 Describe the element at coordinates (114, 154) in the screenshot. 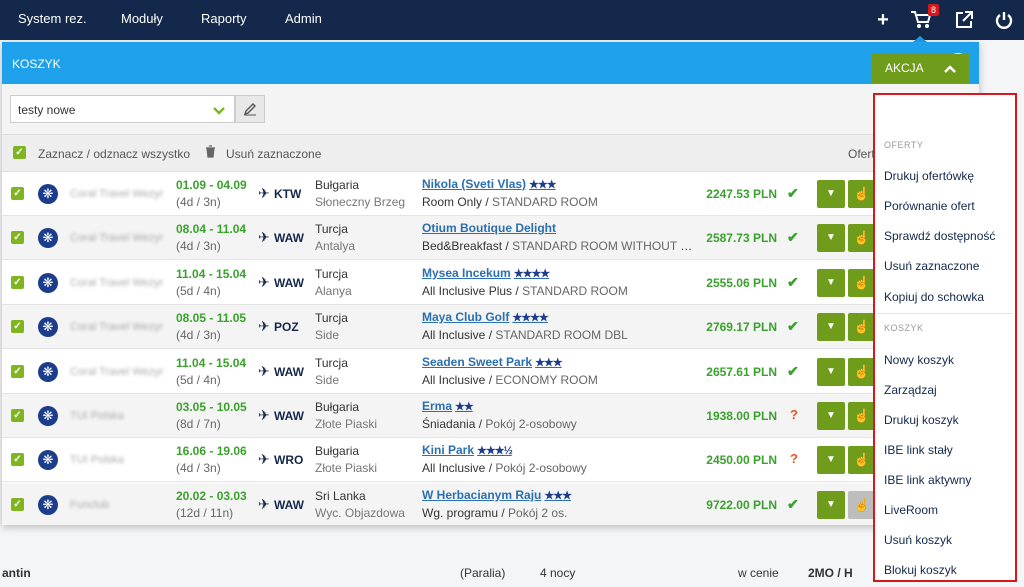

I see `select-all-label: Zaznacz / odznacz wszystko` at that location.